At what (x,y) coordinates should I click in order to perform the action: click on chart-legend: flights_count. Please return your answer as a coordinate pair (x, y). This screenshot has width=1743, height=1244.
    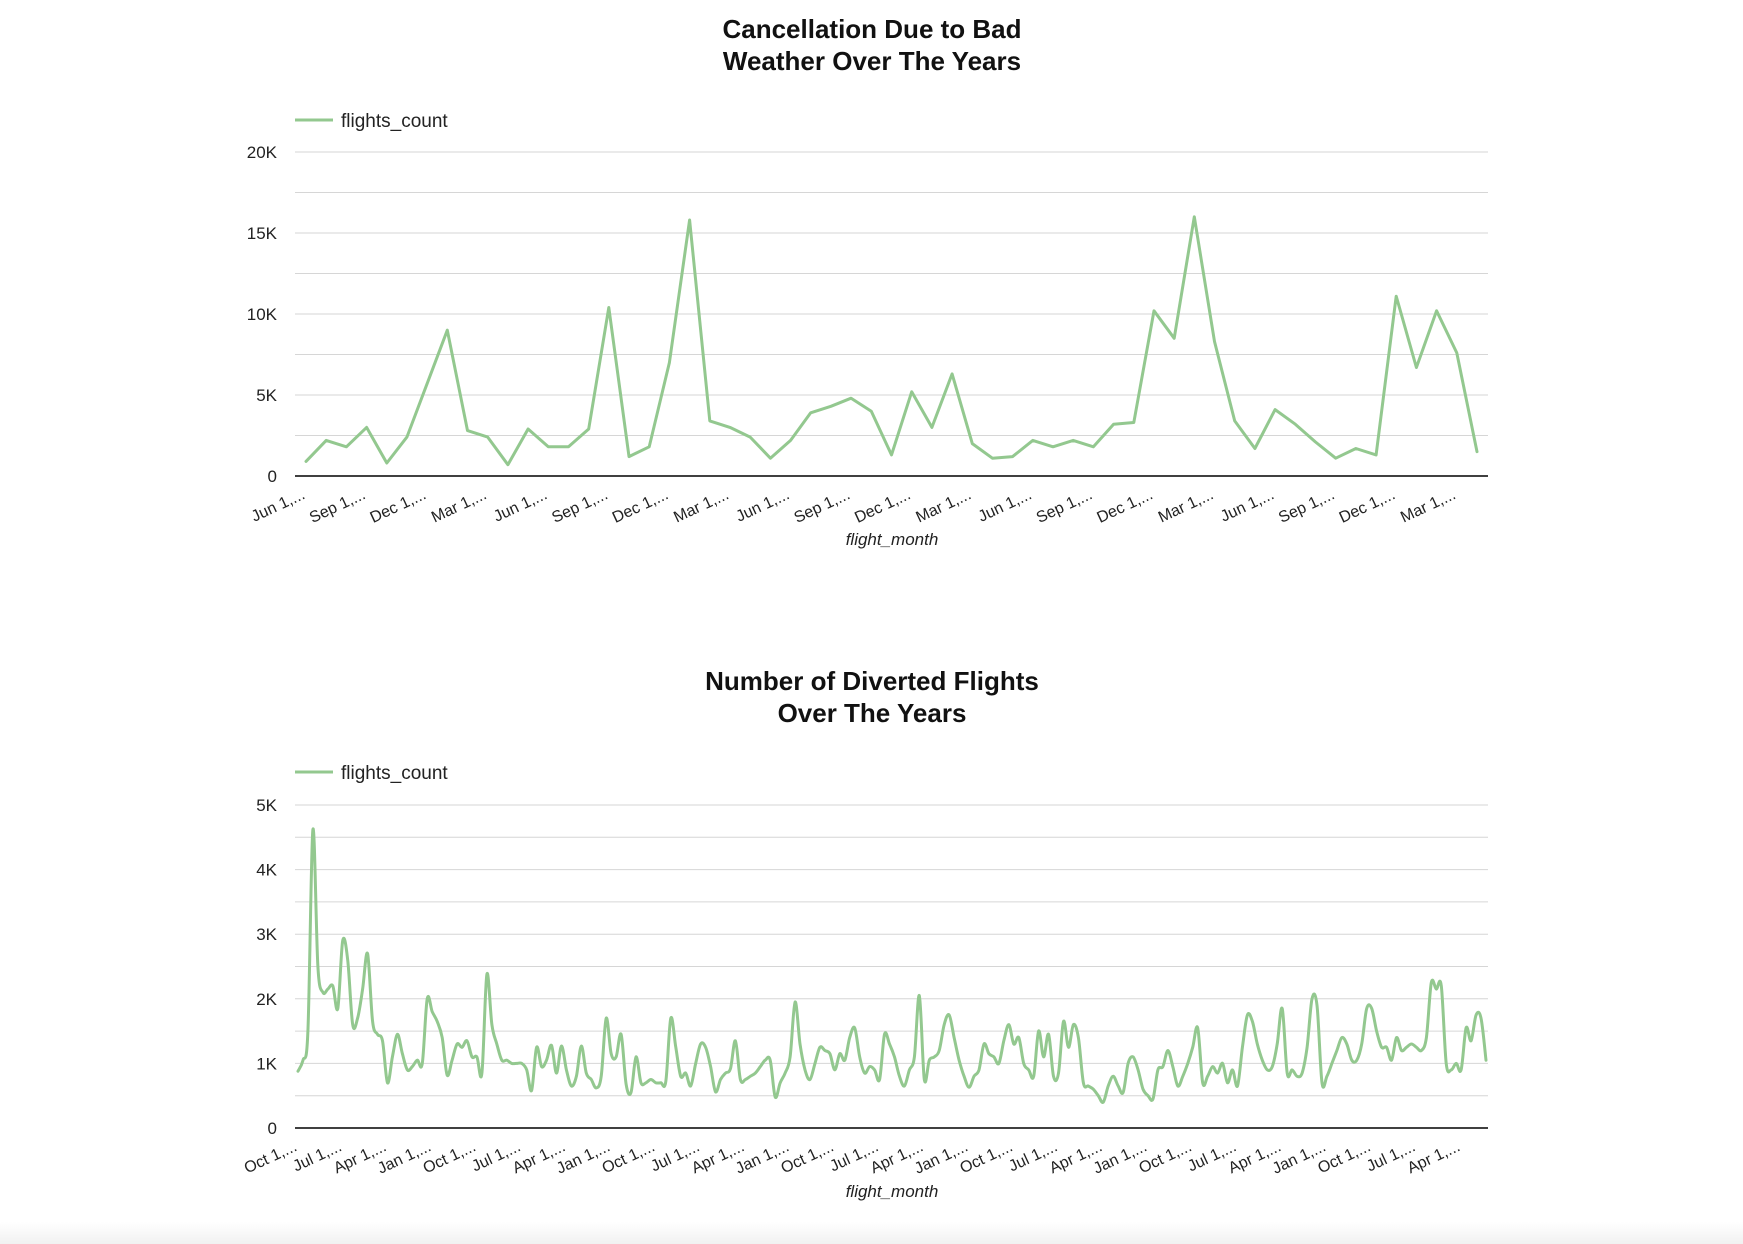
    Looking at the image, I should click on (371, 121).